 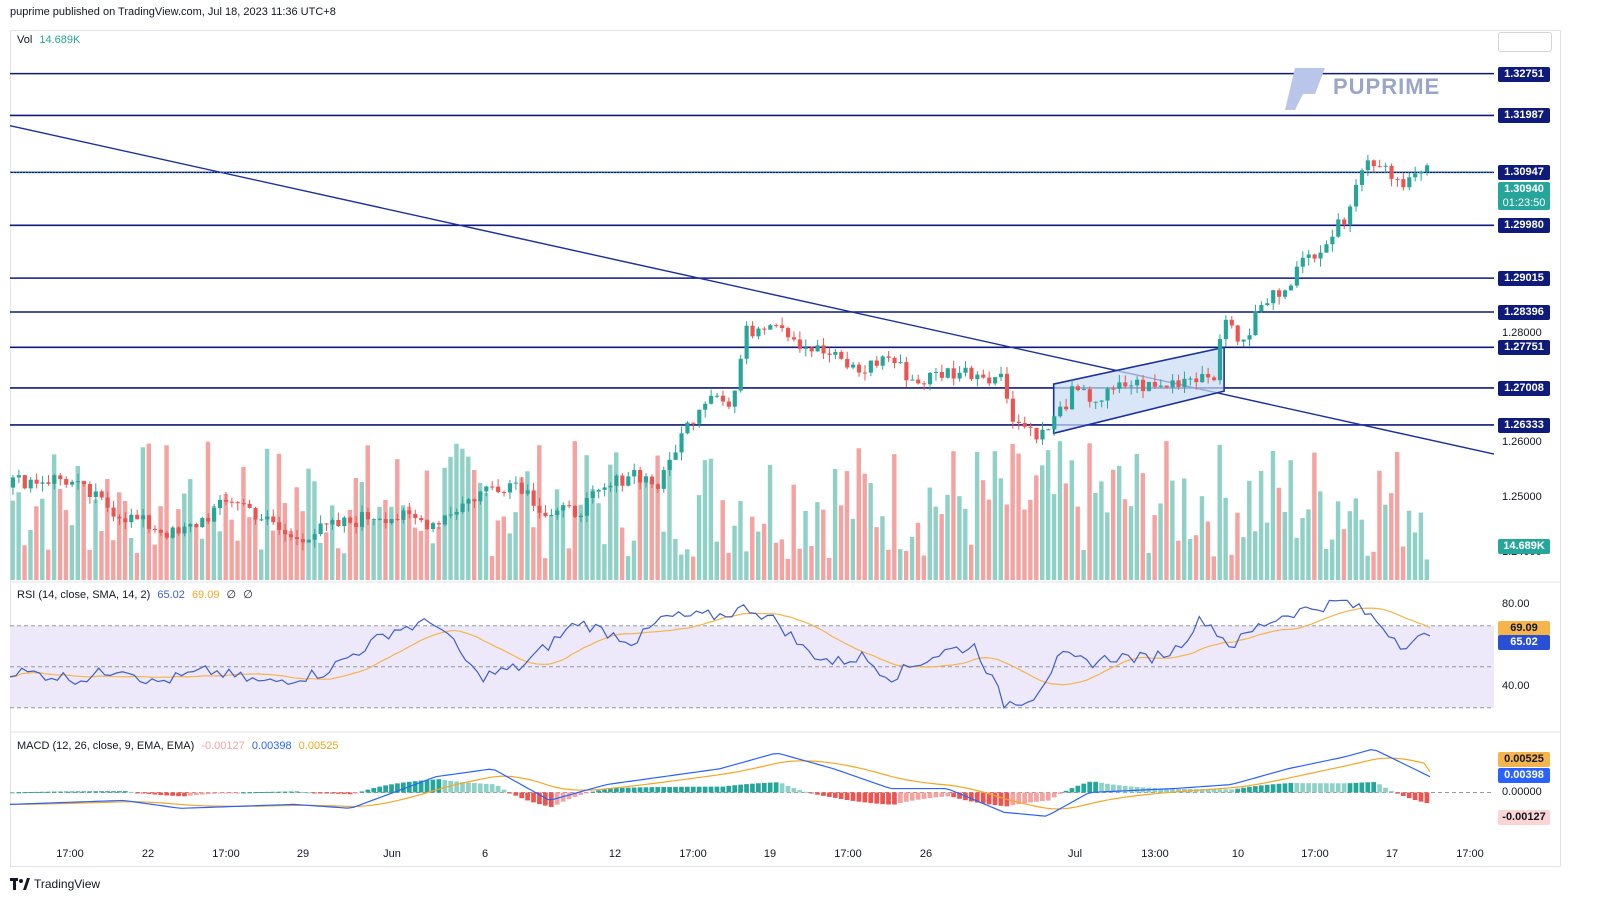 I want to click on price-level-label: 1.29980, so click(x=1524, y=226).